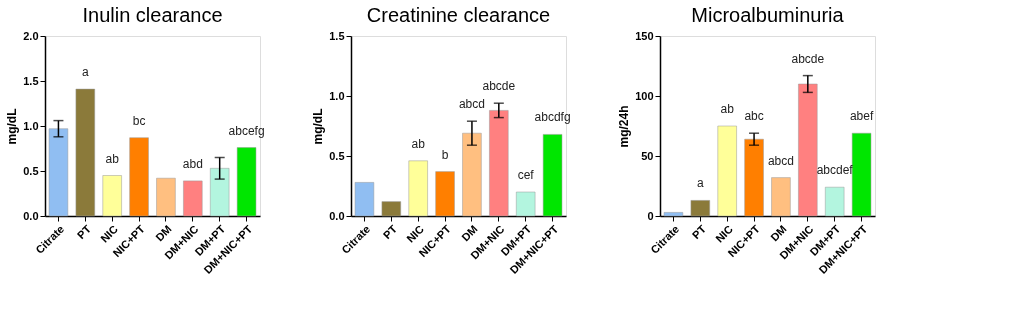  I want to click on chart-title: Creatinine clearance, so click(458, 15).